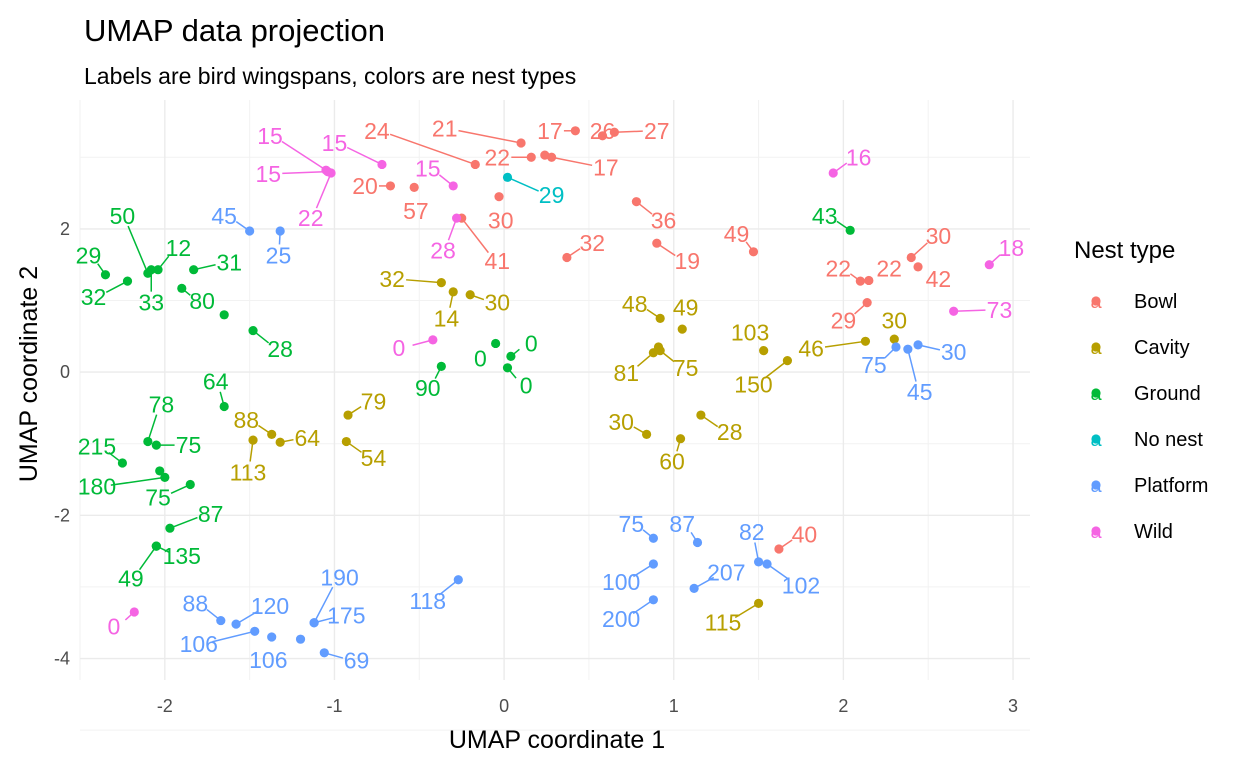  I want to click on label-platform-4: 30, so click(954, 352).